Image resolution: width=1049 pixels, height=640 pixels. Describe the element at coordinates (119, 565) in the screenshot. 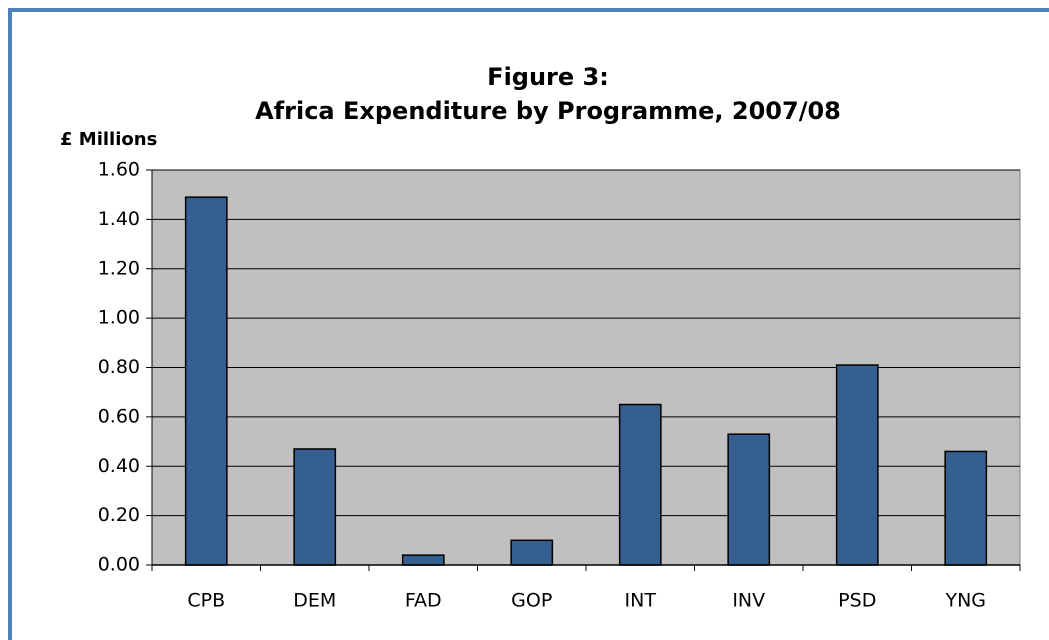

I see `y-tick-label: 0.00` at that location.